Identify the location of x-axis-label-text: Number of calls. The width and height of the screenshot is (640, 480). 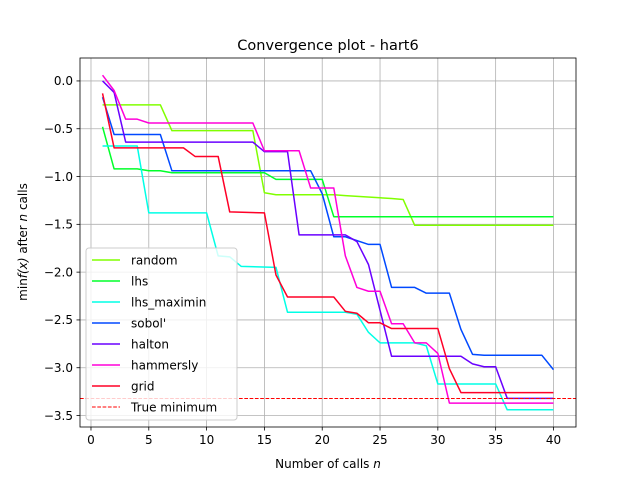
(324, 464).